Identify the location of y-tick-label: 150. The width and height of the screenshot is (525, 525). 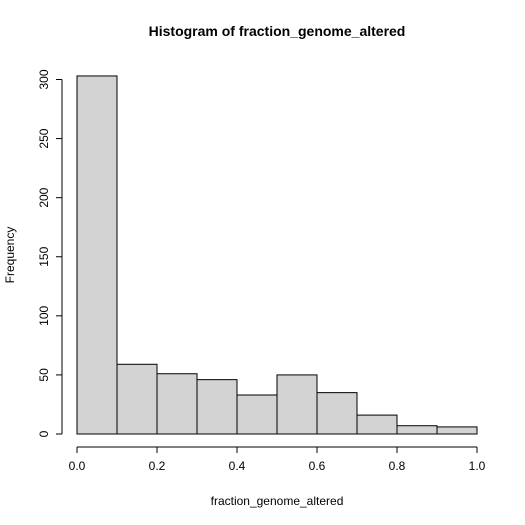
(44, 256).